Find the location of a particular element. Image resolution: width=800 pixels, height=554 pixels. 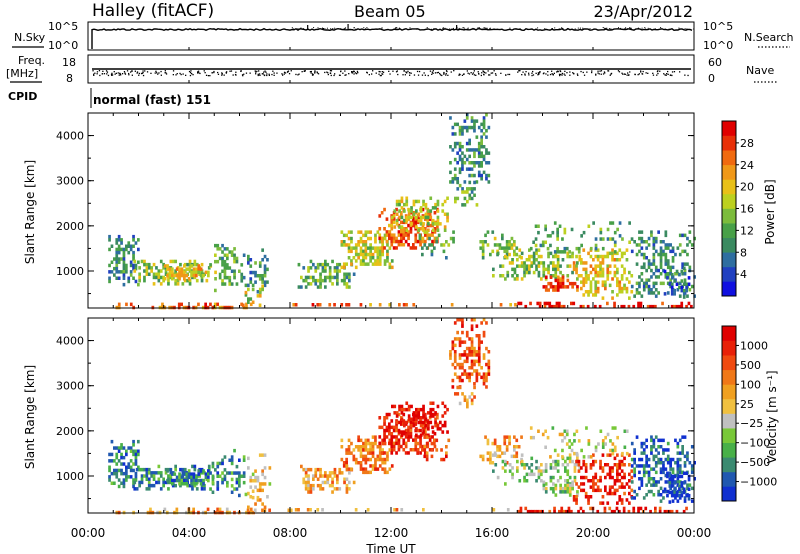

nsky-right-tick-top: 10^5 is located at coordinates (718, 26).